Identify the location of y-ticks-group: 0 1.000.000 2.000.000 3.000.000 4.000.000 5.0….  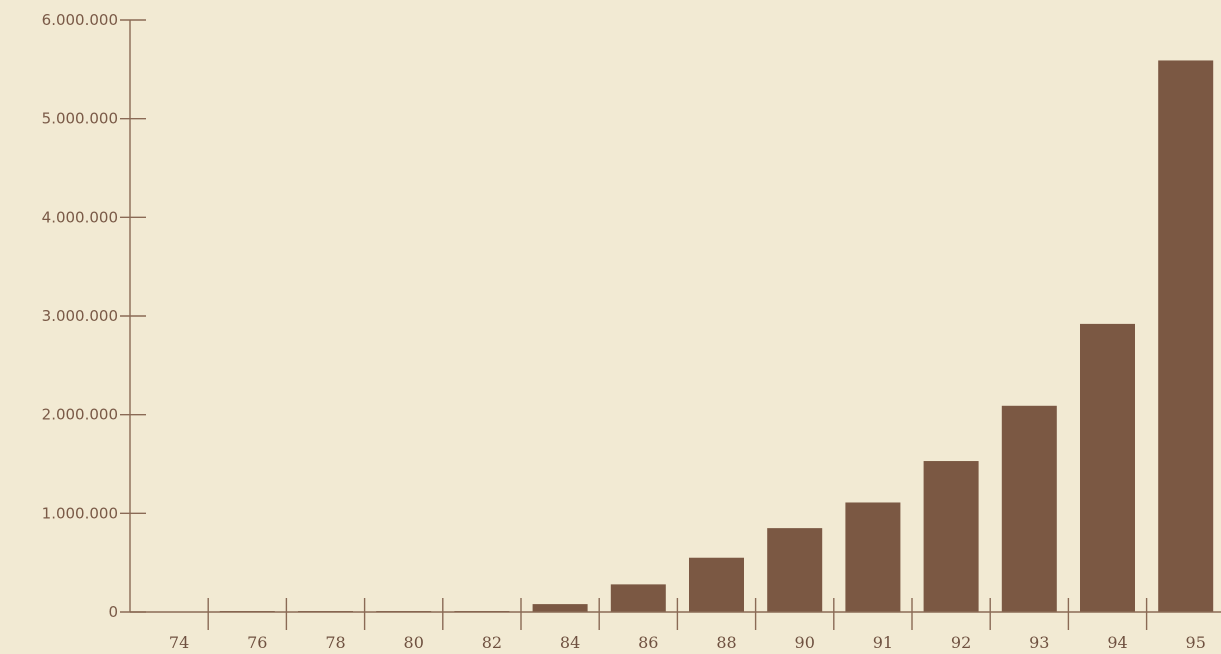
(94, 316).